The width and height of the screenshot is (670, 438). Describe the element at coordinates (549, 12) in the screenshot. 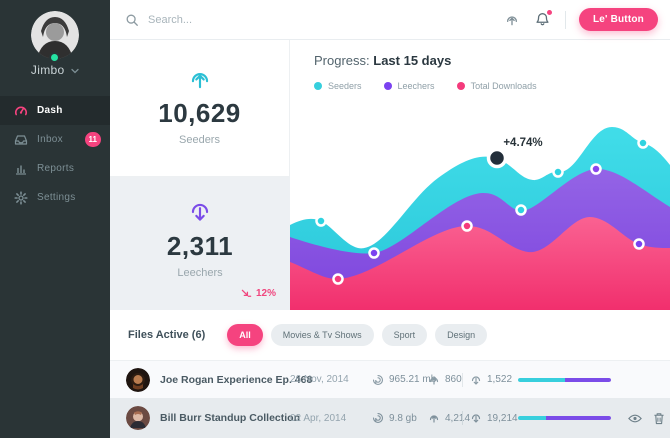

I see `notification-dot` at that location.